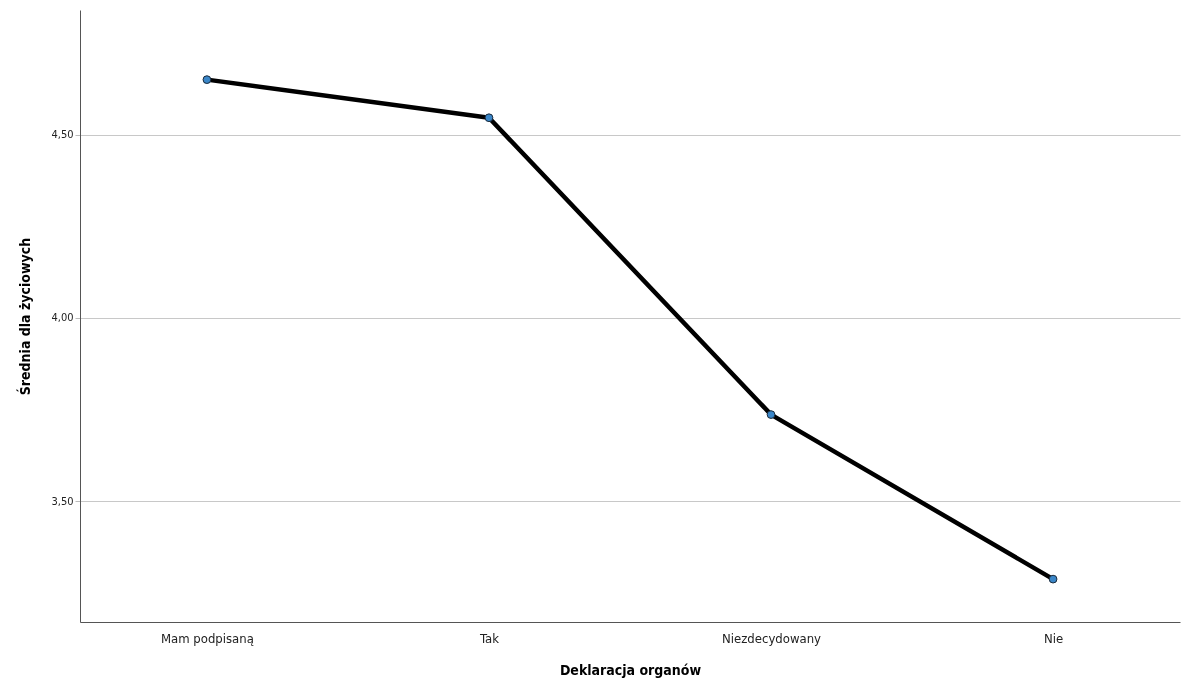  Describe the element at coordinates (1053, 638) in the screenshot. I see `x-tick-label: Nie` at that location.